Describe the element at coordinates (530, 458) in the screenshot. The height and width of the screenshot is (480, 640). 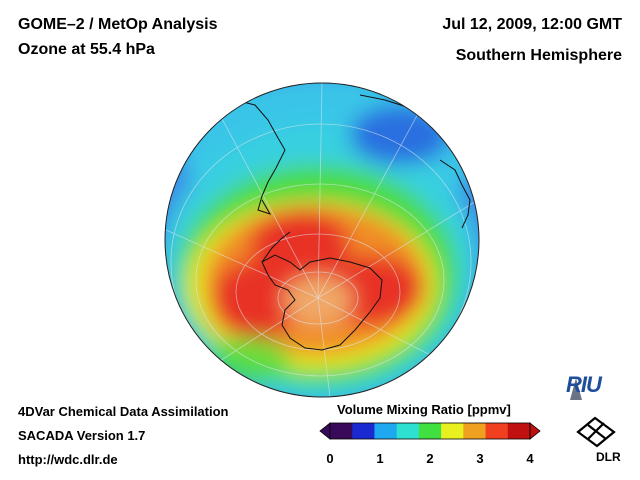
I see `colorbar-tick-4: 4` at that location.